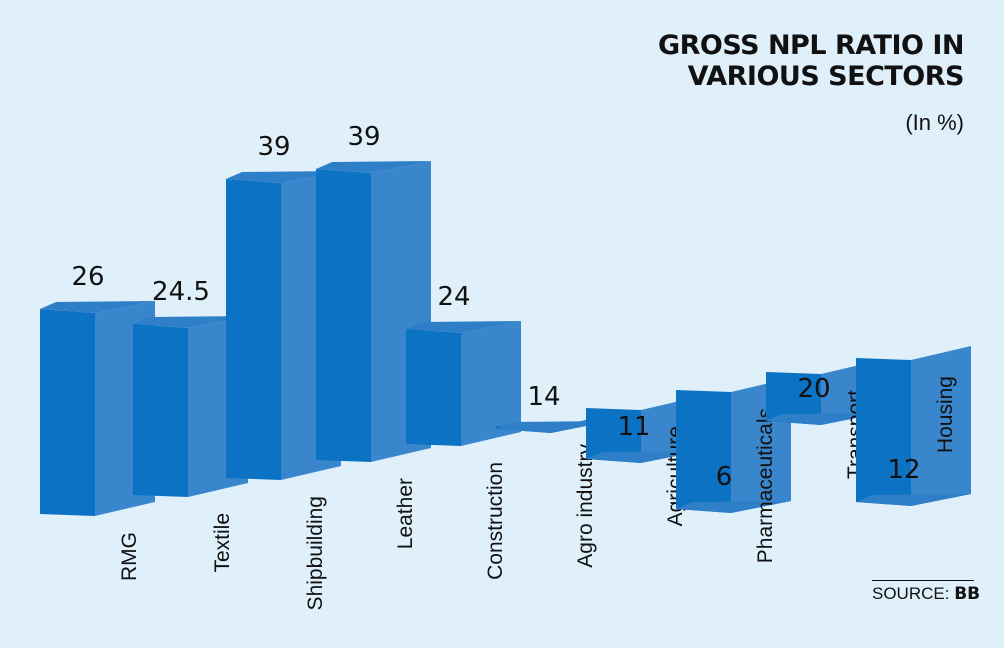 The width and height of the screenshot is (1004, 648). Describe the element at coordinates (643, 457) in the screenshot. I see `bar-top-agriculture` at that location.